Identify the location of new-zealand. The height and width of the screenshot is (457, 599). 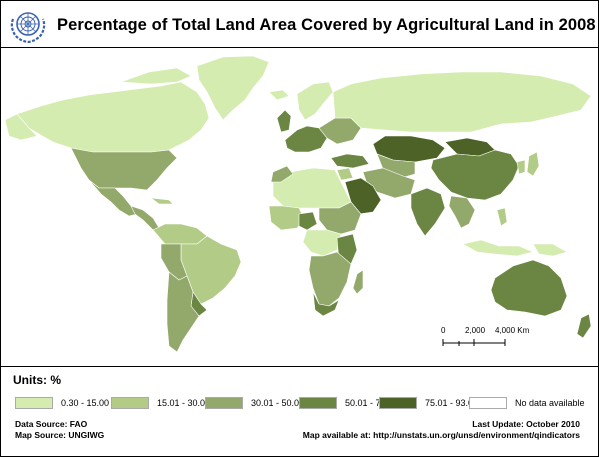
(584, 326).